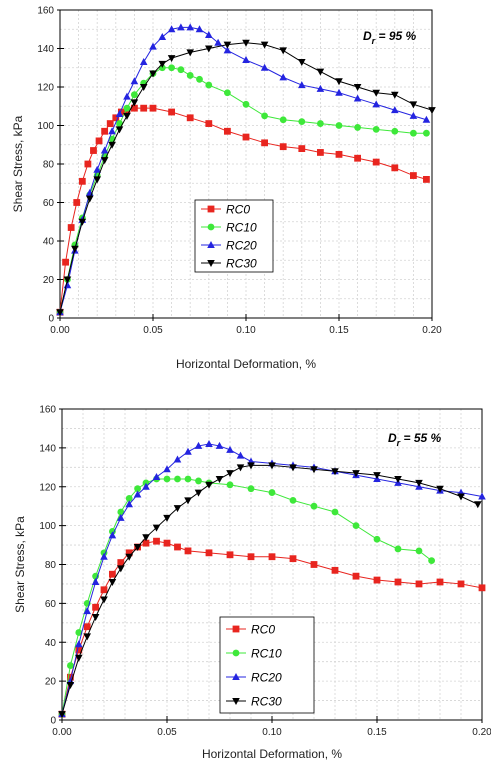 Image resolution: width=491 pixels, height=767 pixels. I want to click on y-tick-label: 40, so click(51, 643).